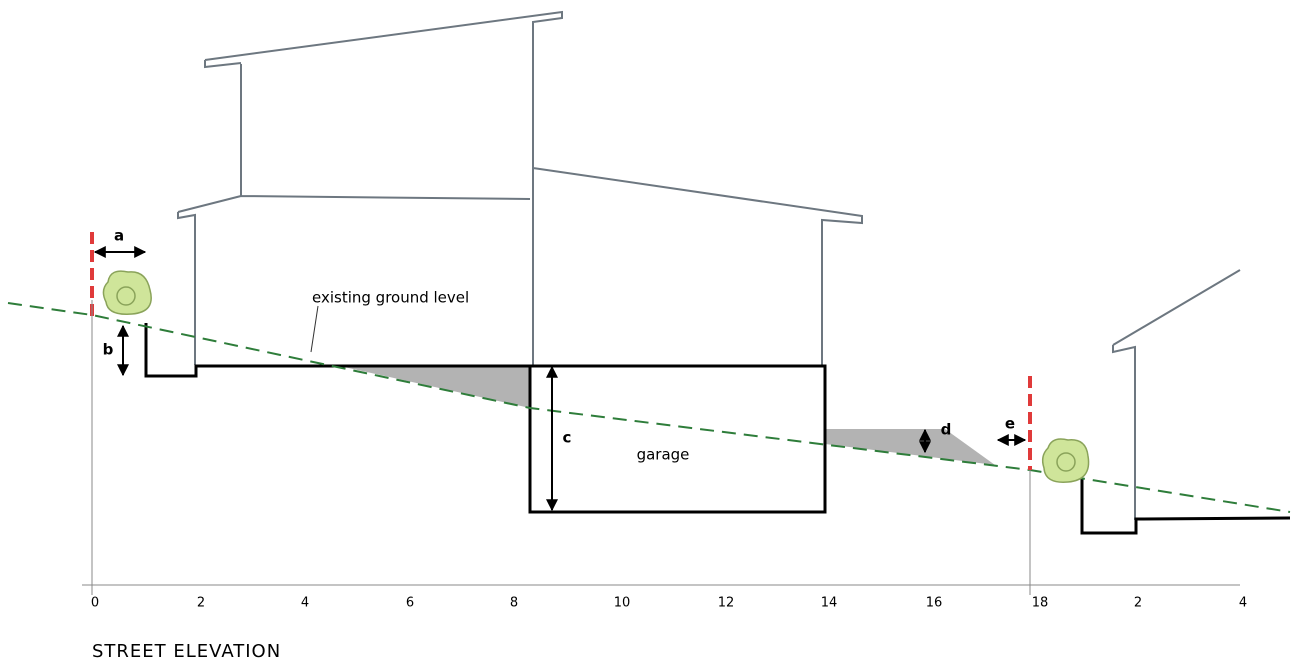 Image resolution: width=1293 pixels, height=662 pixels. I want to click on axis-label: 8, so click(514, 603).